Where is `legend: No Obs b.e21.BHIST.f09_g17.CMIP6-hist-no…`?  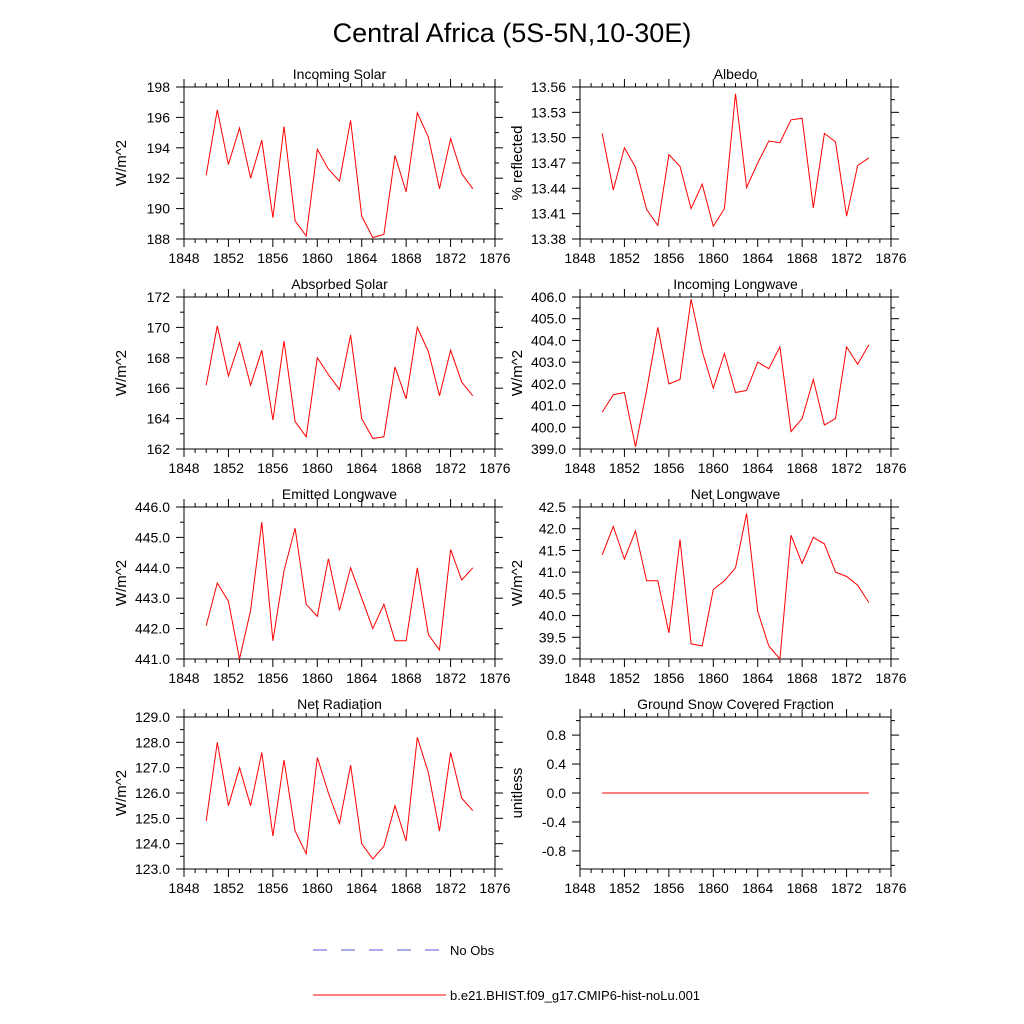
legend: No Obs b.e21.BHIST.f09_g17.CMIP6-hist-no… is located at coordinates (506, 973).